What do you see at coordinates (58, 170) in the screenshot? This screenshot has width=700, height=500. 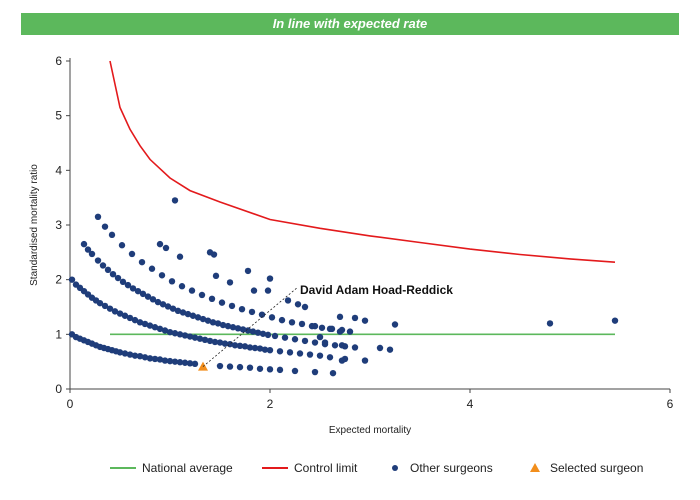 I see `y-tick-label: 4` at bounding box center [58, 170].